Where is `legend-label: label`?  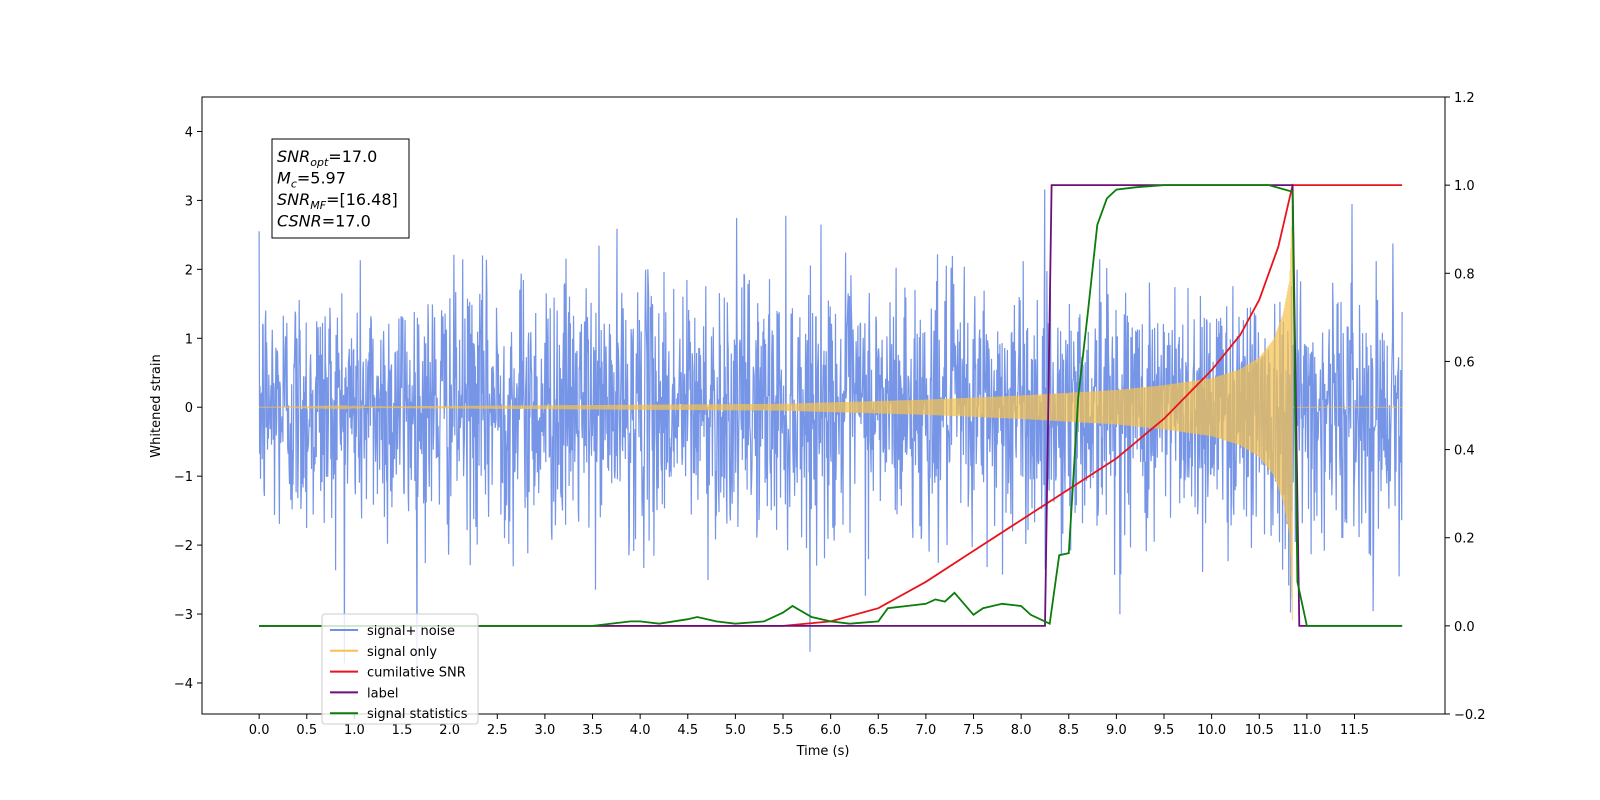 legend-label: label is located at coordinates (382, 693).